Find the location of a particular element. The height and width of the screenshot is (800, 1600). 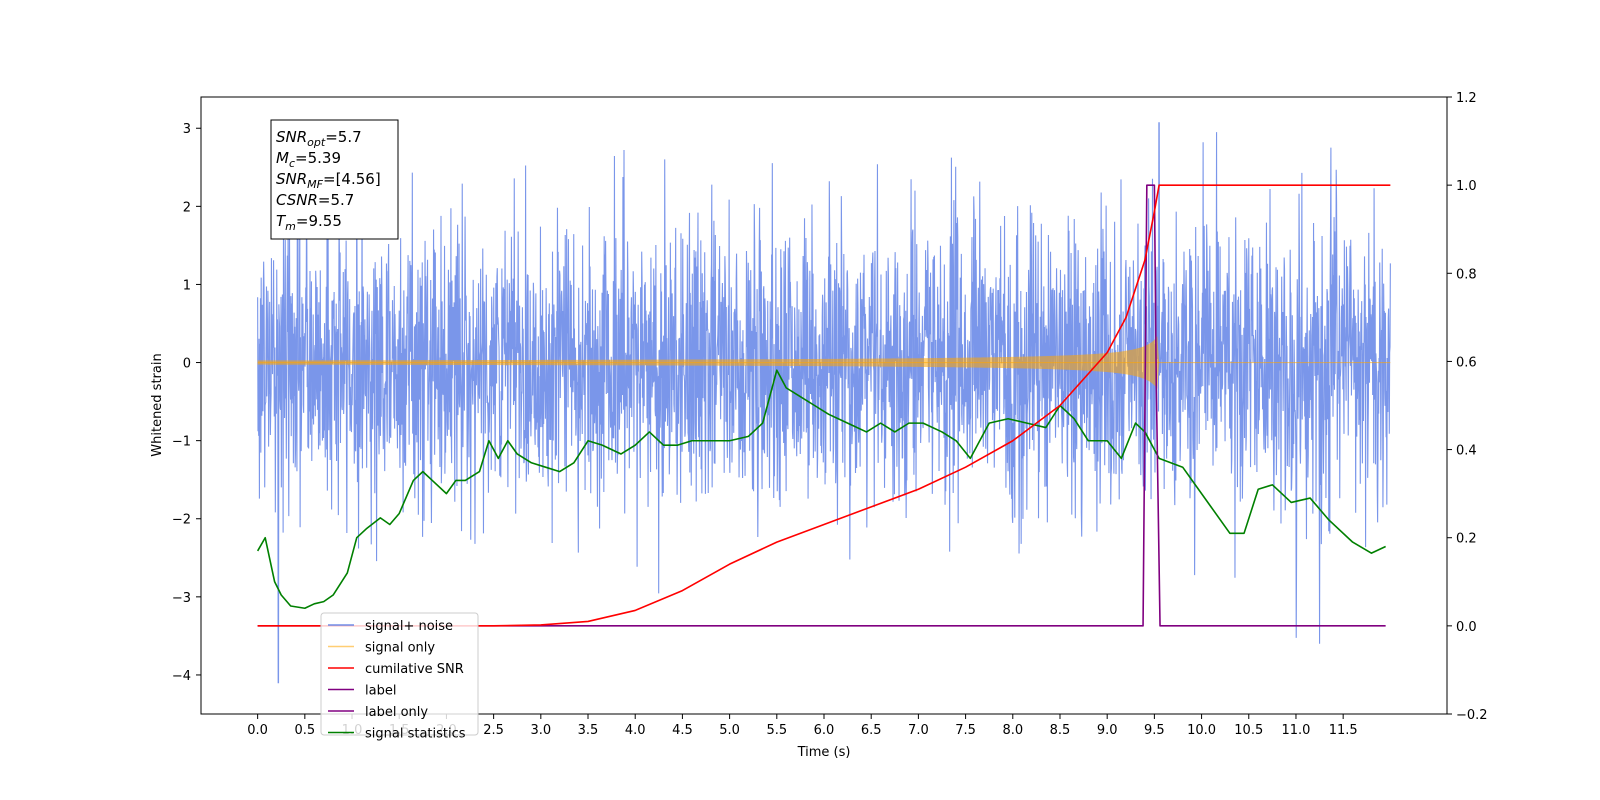

x-tick-label: 0.5 is located at coordinates (304, 730).